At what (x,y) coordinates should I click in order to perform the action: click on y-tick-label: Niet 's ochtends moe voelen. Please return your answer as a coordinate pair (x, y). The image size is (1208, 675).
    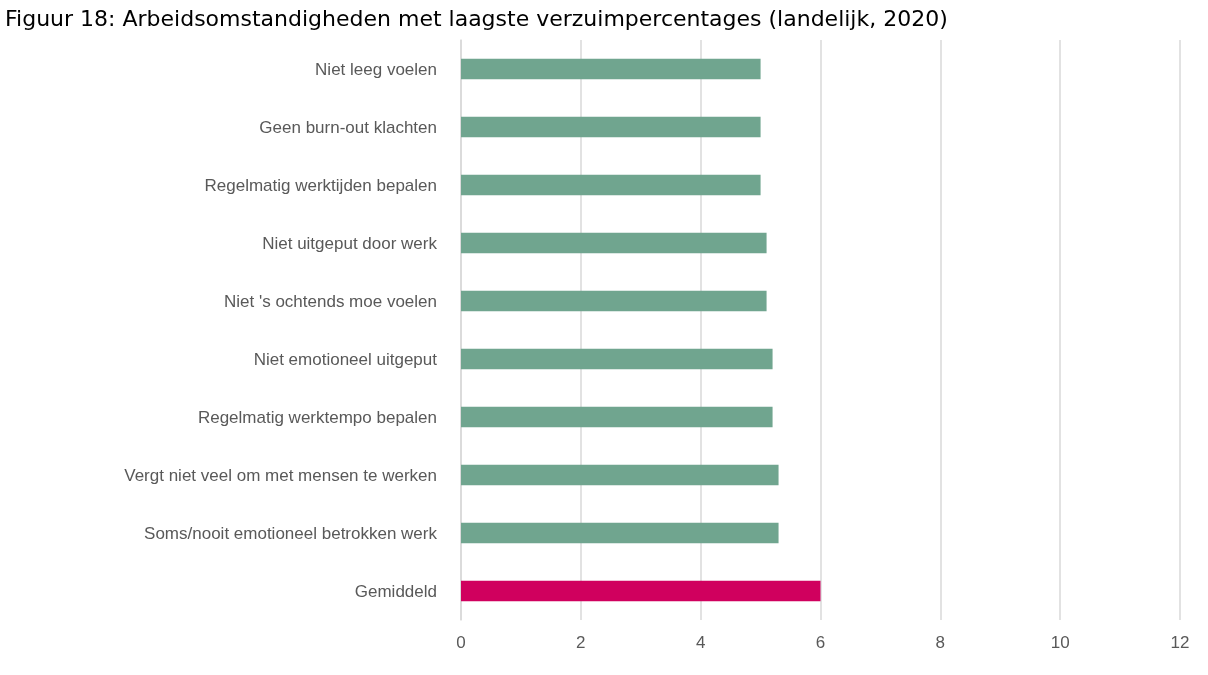
    Looking at the image, I should click on (330, 301).